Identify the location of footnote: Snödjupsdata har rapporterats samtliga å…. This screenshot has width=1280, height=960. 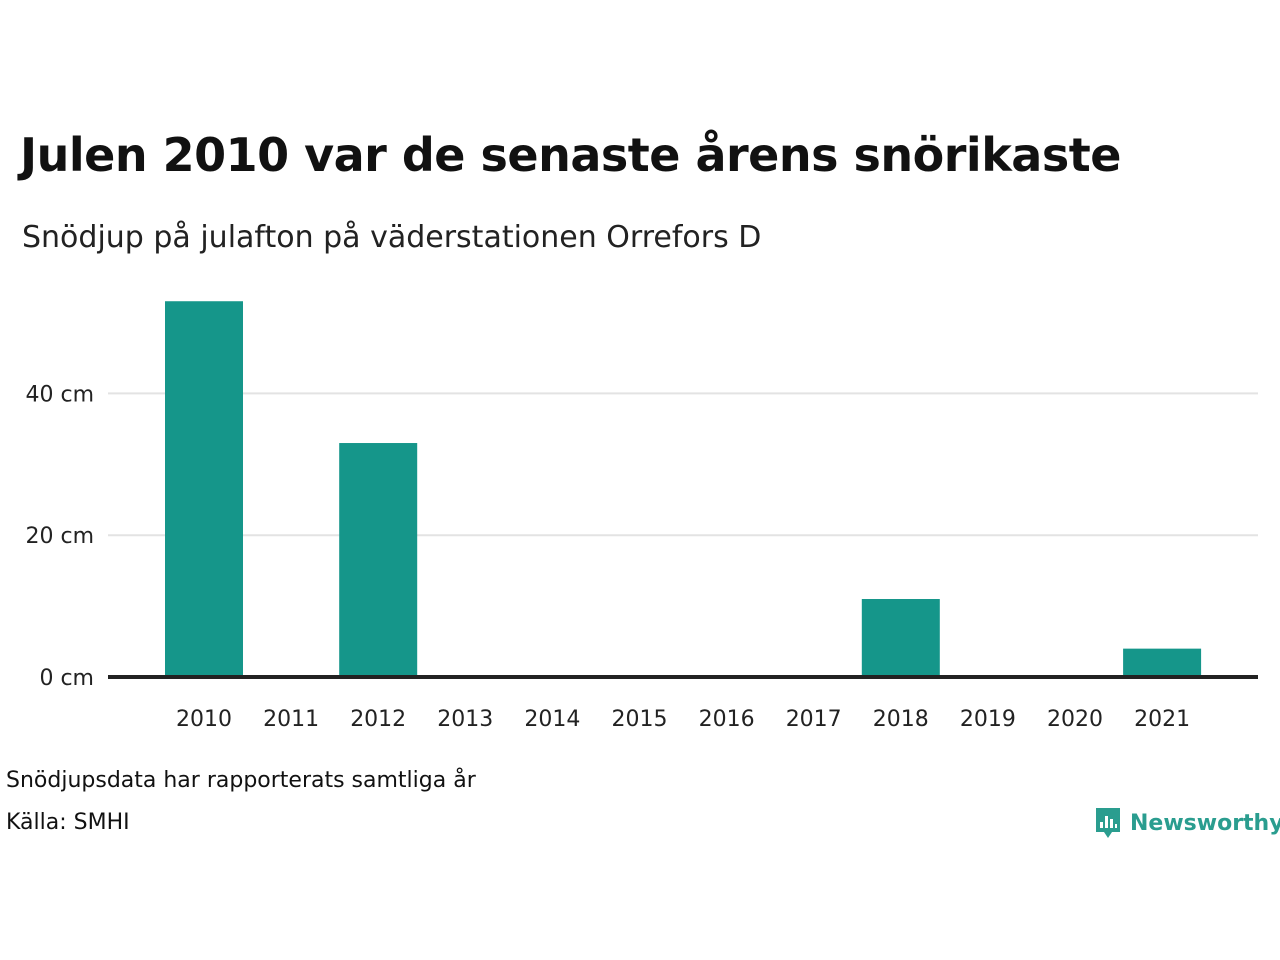
(241, 780).